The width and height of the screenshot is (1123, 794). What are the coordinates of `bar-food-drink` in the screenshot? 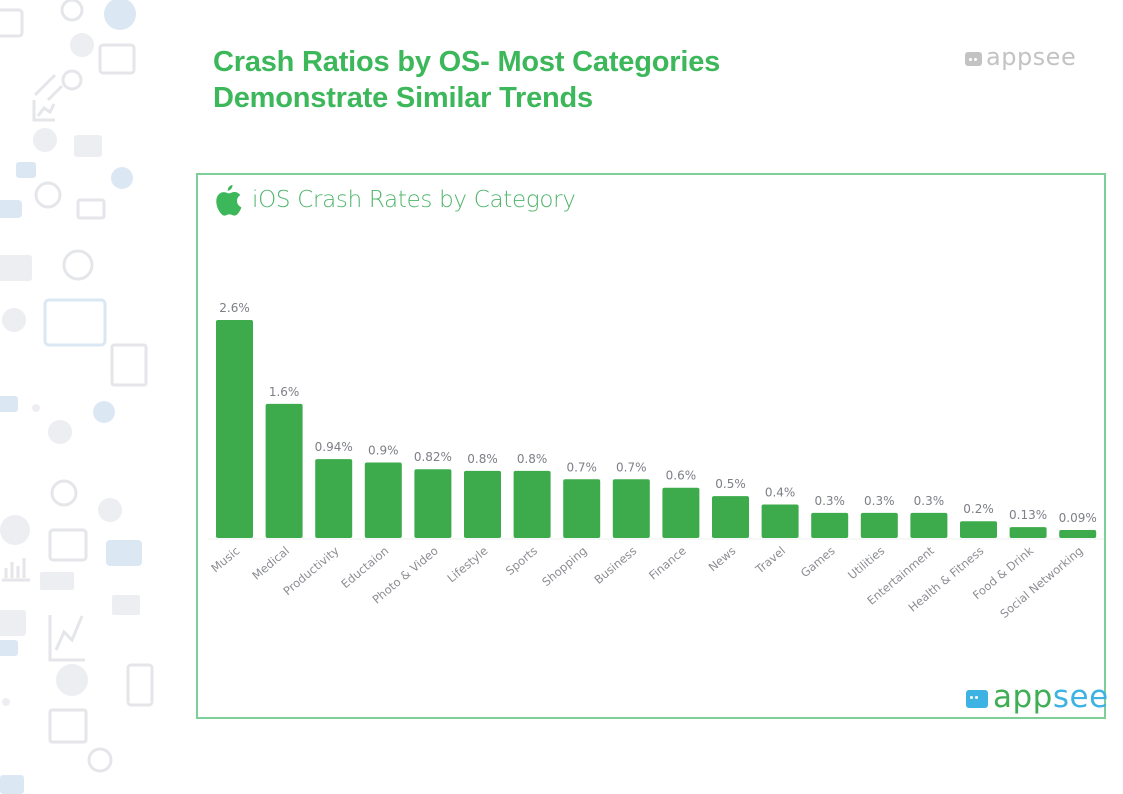 It's located at (1028, 532).